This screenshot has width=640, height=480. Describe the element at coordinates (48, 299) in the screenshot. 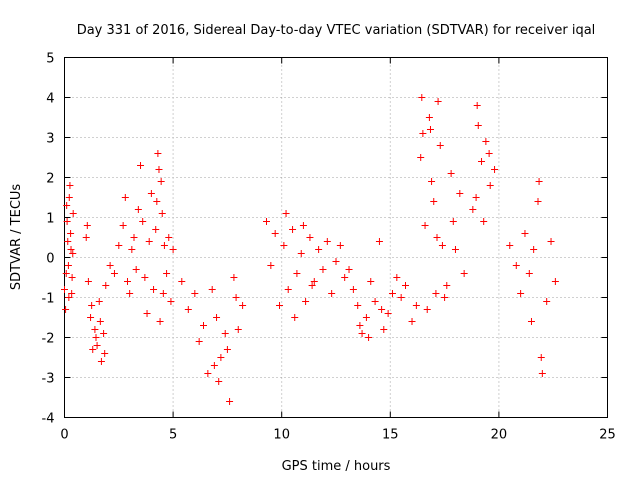

I see `y-tick-label: -1` at that location.